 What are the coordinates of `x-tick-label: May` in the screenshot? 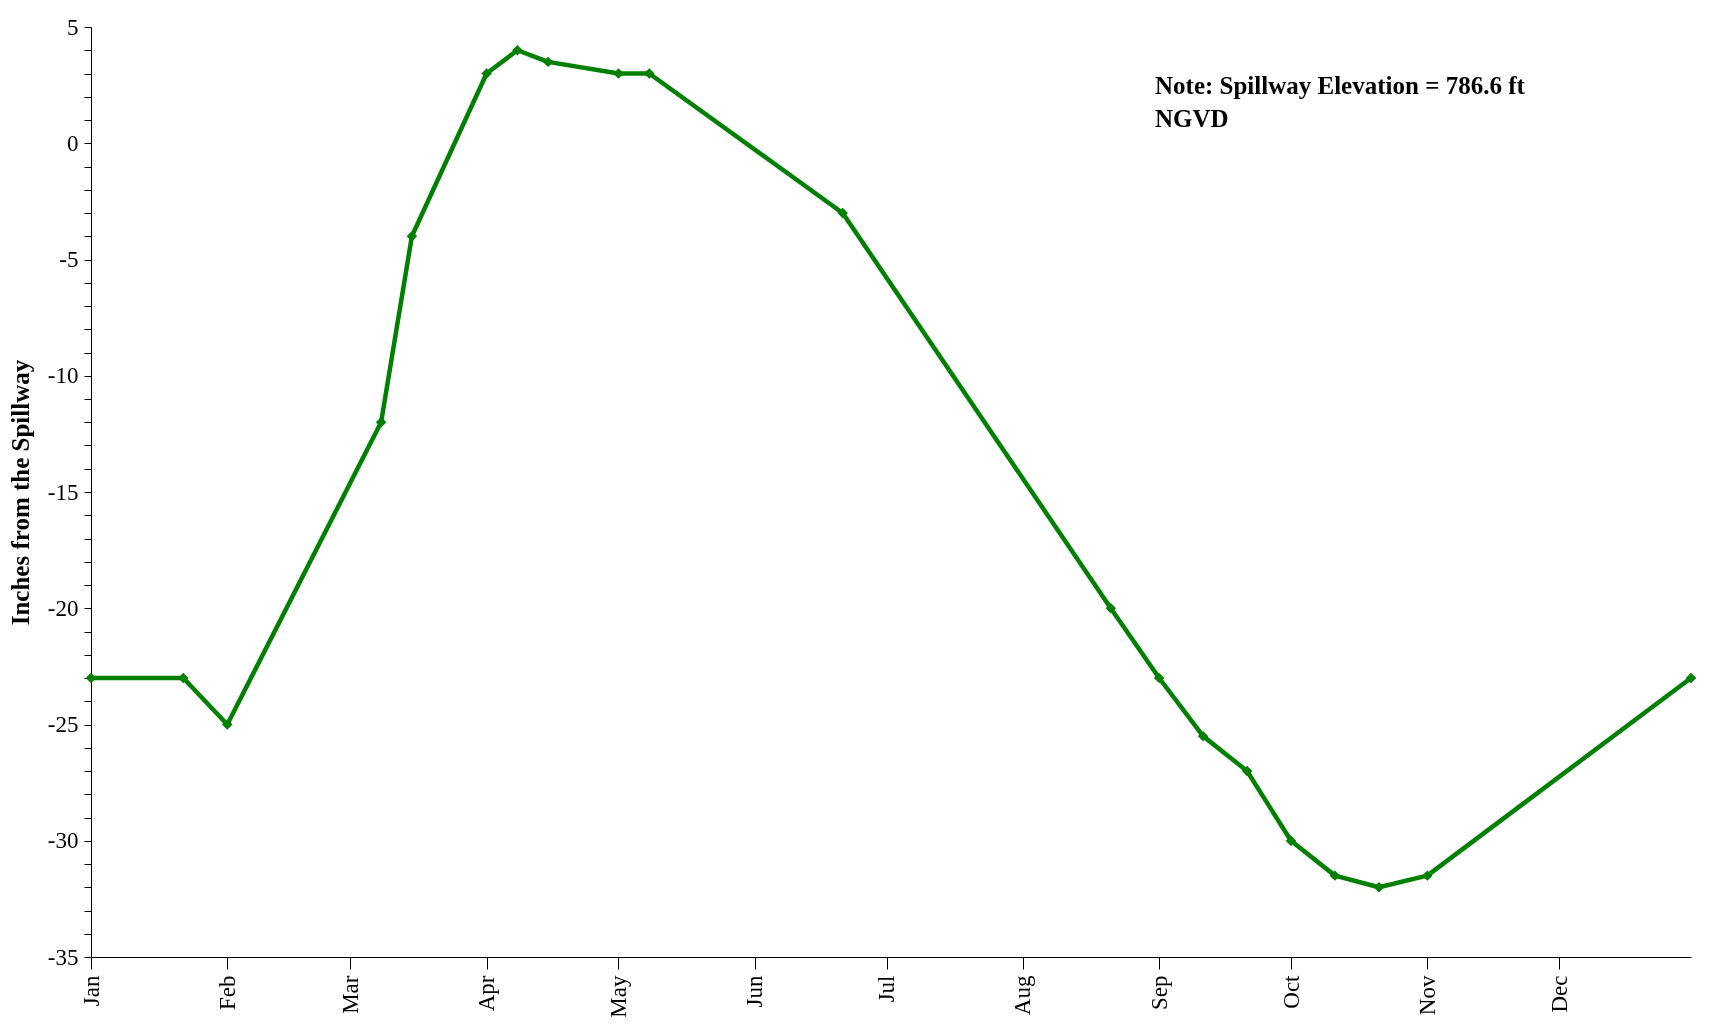 It's located at (618, 996).